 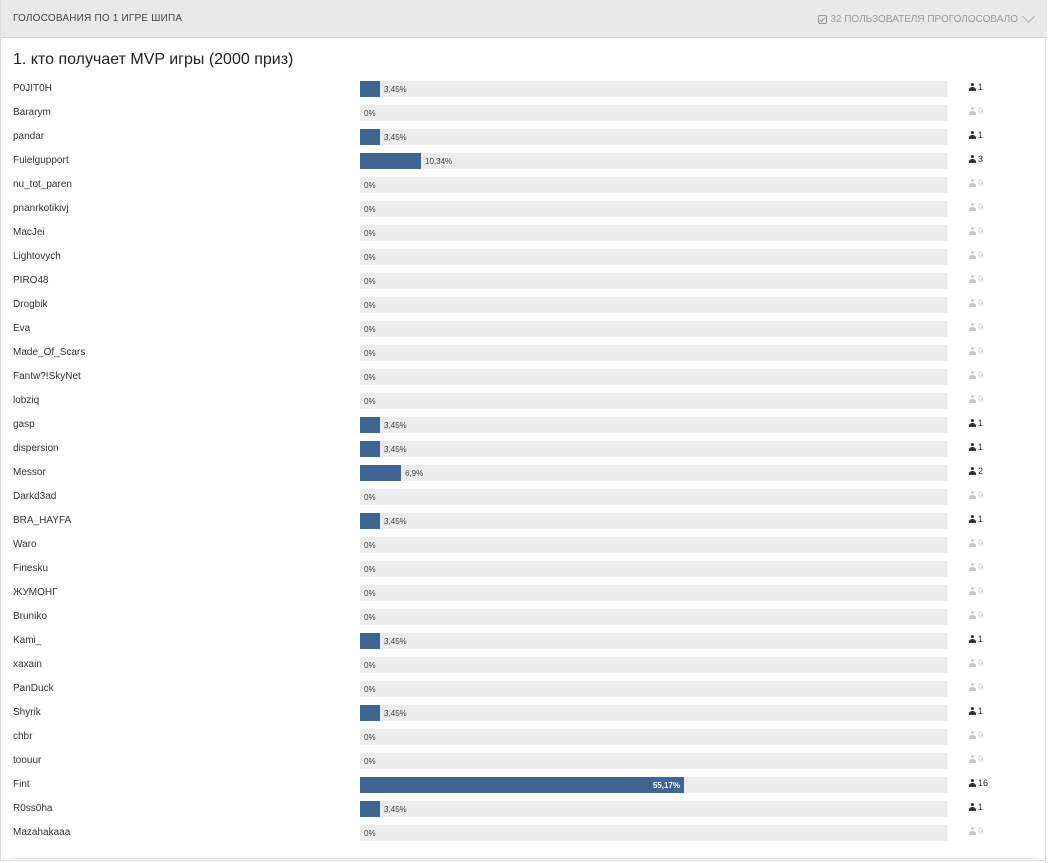 What do you see at coordinates (926, 18) in the screenshot?
I see `votes-summary: 32 ПОЛЬЗОВАТЕЛЯ ПРОГОЛОСОВАЛО` at bounding box center [926, 18].